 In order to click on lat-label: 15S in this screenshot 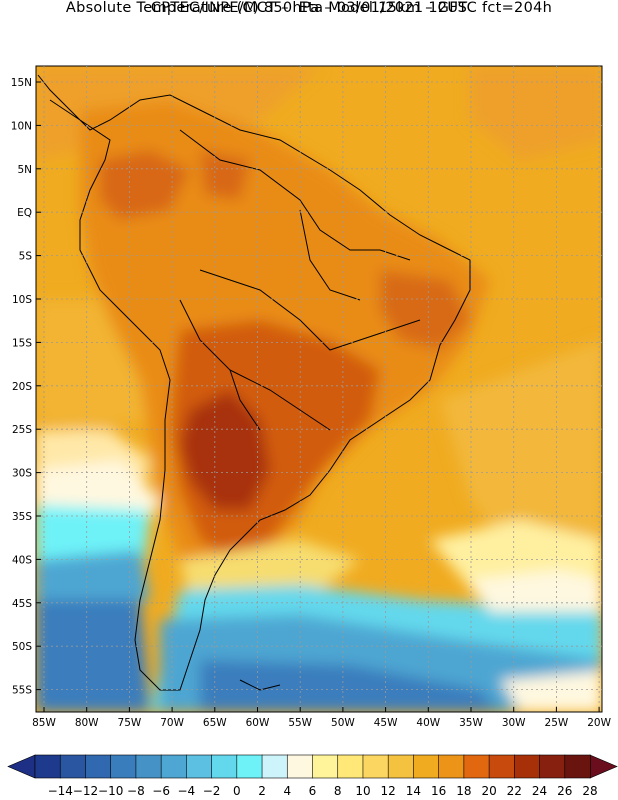, I will do `click(22, 343)`.